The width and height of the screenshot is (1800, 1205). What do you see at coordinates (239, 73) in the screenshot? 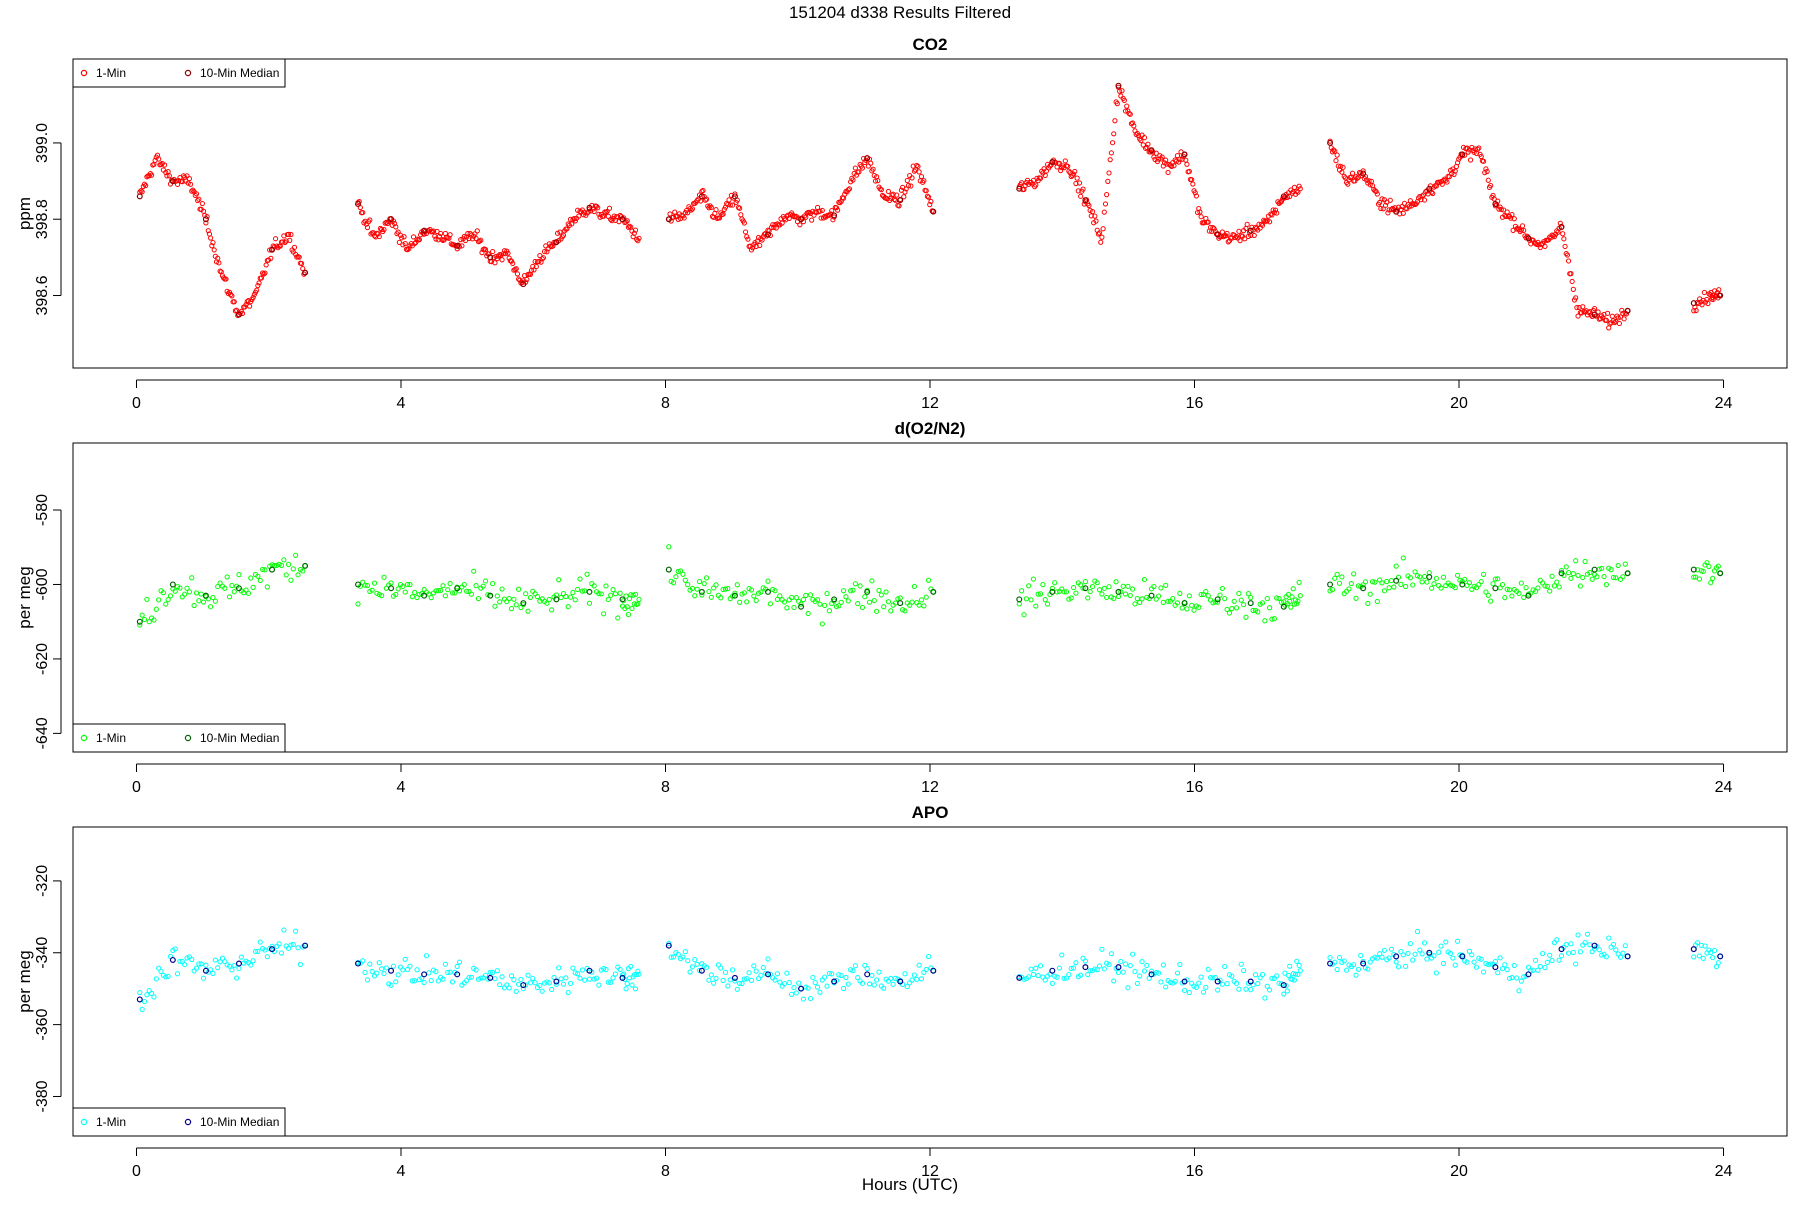
I see `legend-label: 10-Min Median` at bounding box center [239, 73].